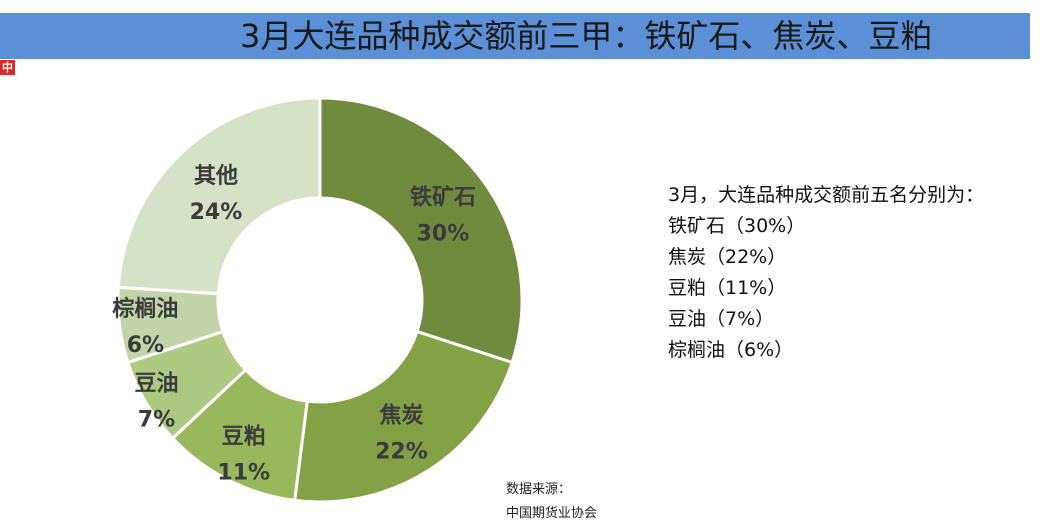  Describe the element at coordinates (826, 195) in the screenshot. I see `summary-heading: 3月，大连品种成交额前五名分别为：` at that location.